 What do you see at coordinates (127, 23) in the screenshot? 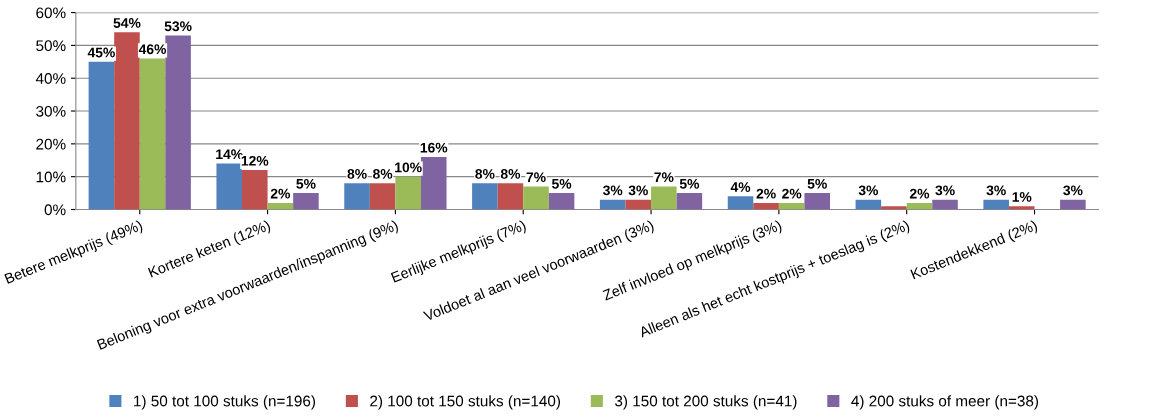
I see `data-label: 54%` at bounding box center [127, 23].